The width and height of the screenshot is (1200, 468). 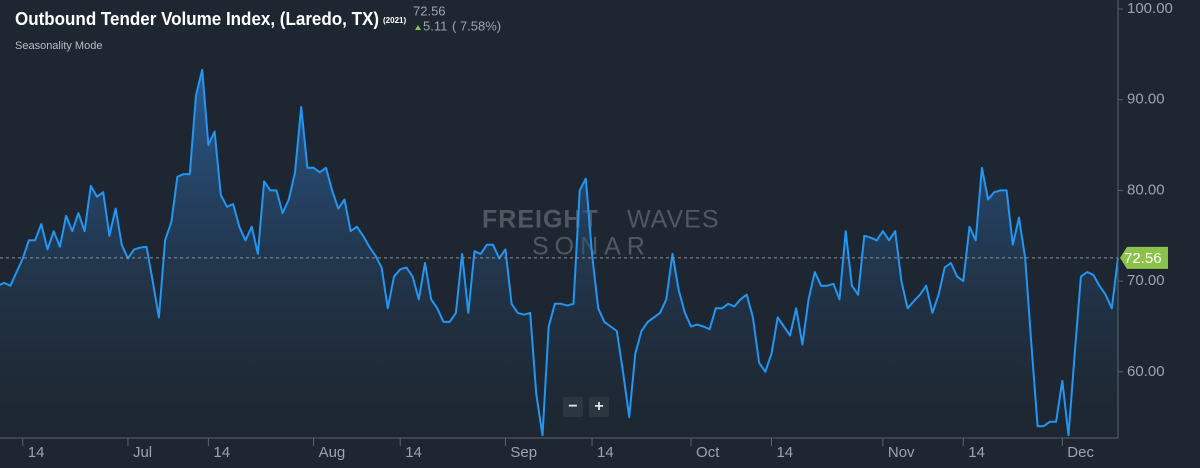 I want to click on subtitle: Seasonality Mode, so click(x=58, y=46).